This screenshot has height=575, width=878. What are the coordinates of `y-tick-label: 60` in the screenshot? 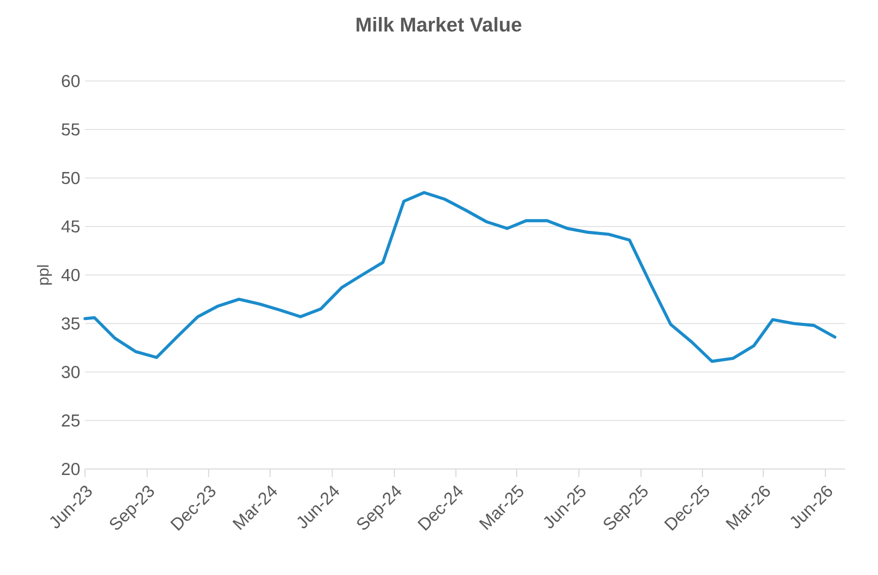 It's located at (71, 81).